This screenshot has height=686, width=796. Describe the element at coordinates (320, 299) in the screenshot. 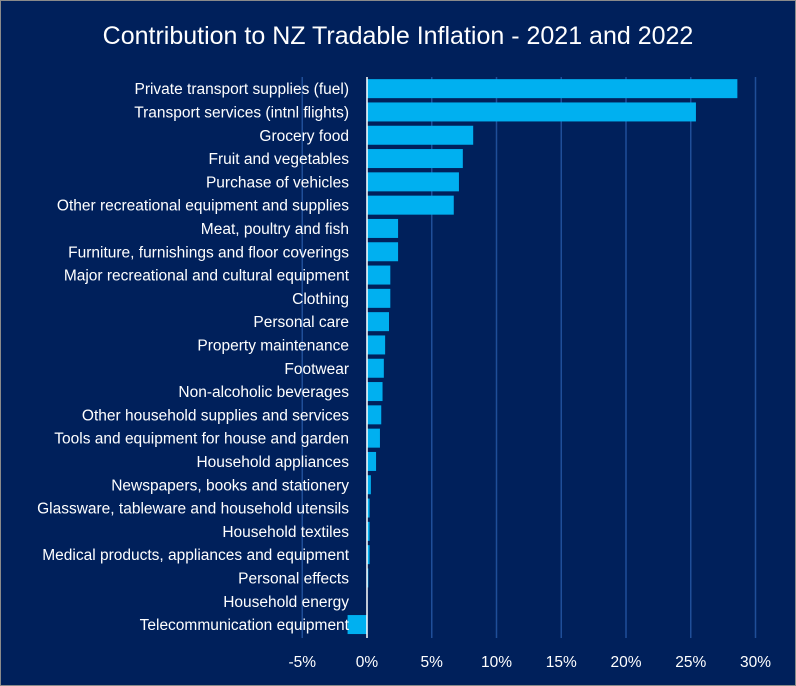

I see `category-label: Clothing` at that location.